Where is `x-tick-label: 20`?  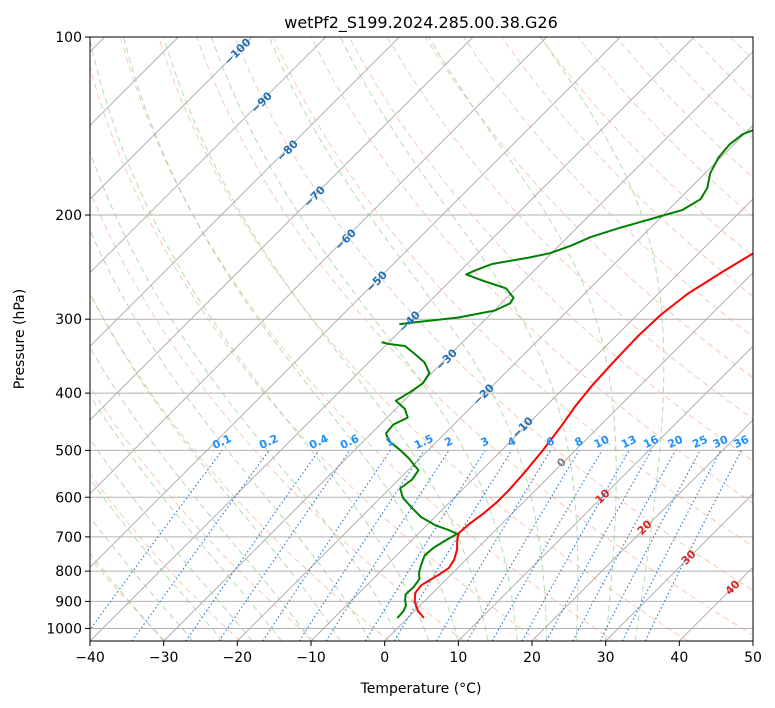 x-tick-label: 20 is located at coordinates (532, 658).